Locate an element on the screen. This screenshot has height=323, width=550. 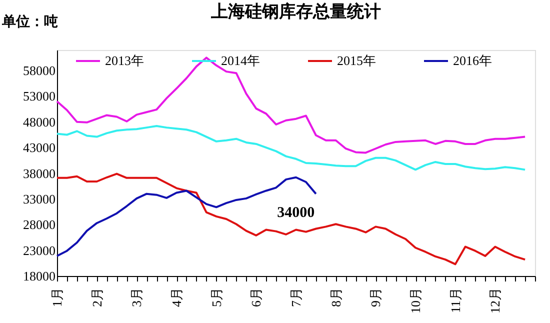
x-tick-label: 7月 is located at coordinates (296, 297).